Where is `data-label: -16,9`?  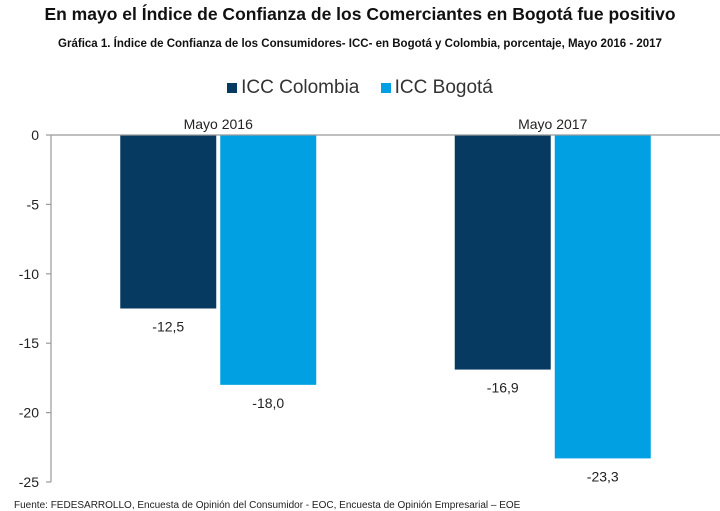 data-label: -16,9 is located at coordinates (503, 388).